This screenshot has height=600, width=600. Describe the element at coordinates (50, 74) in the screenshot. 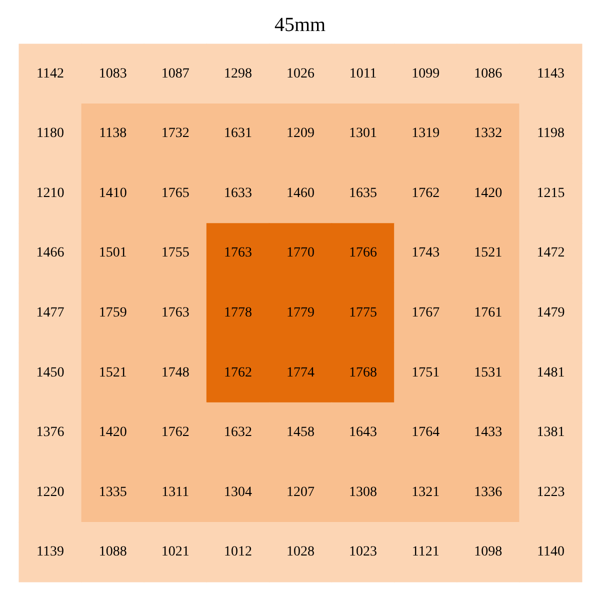

I see `data-label: 1142` at that location.